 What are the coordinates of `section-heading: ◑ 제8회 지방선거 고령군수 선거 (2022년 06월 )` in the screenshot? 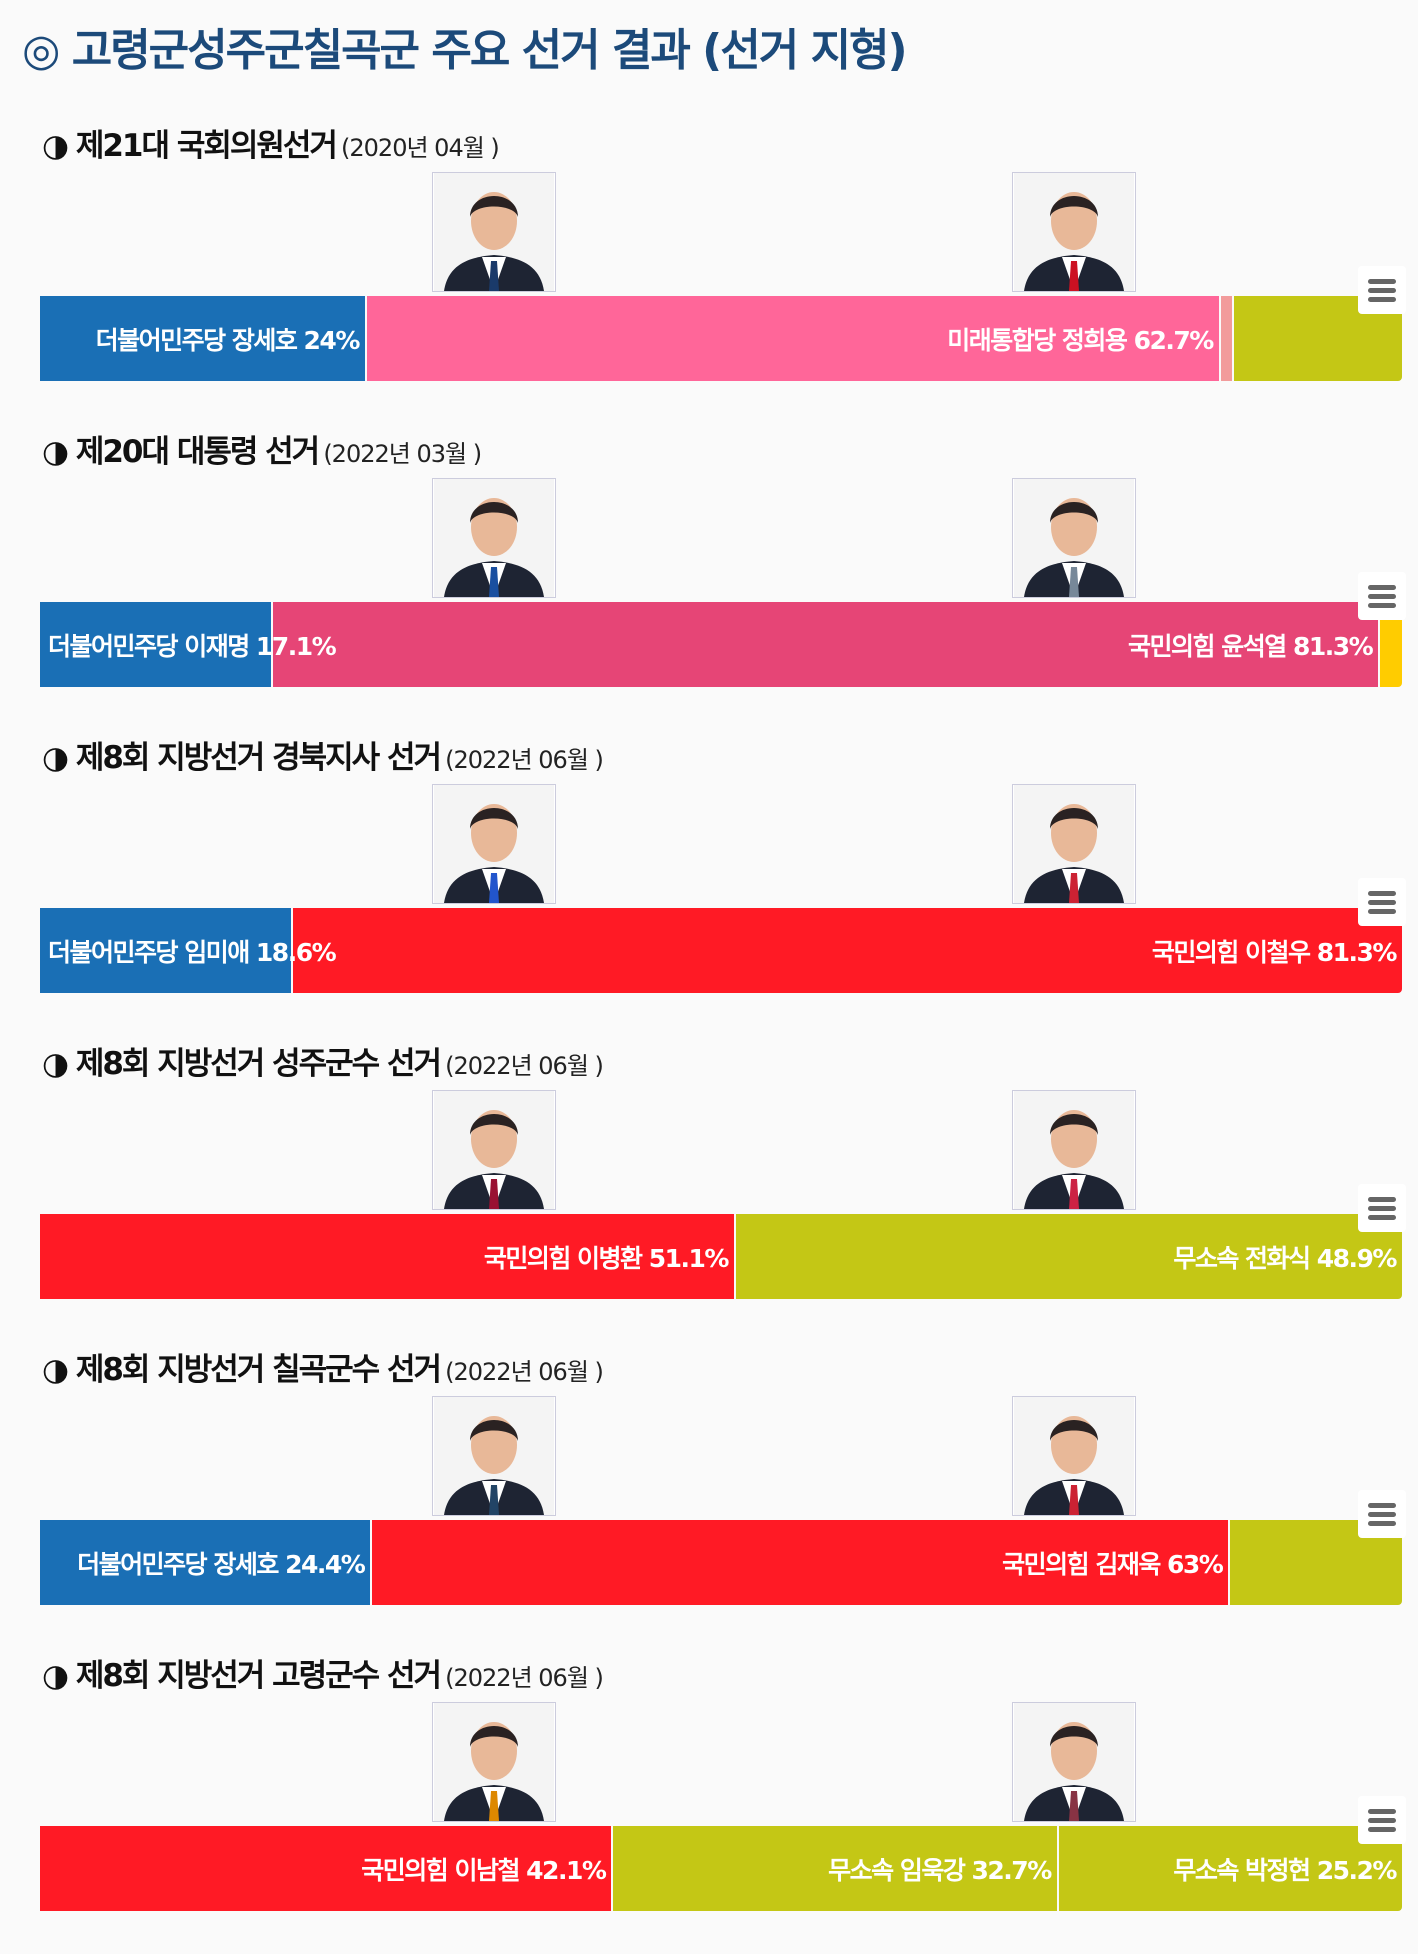 It's located at (323, 1672).